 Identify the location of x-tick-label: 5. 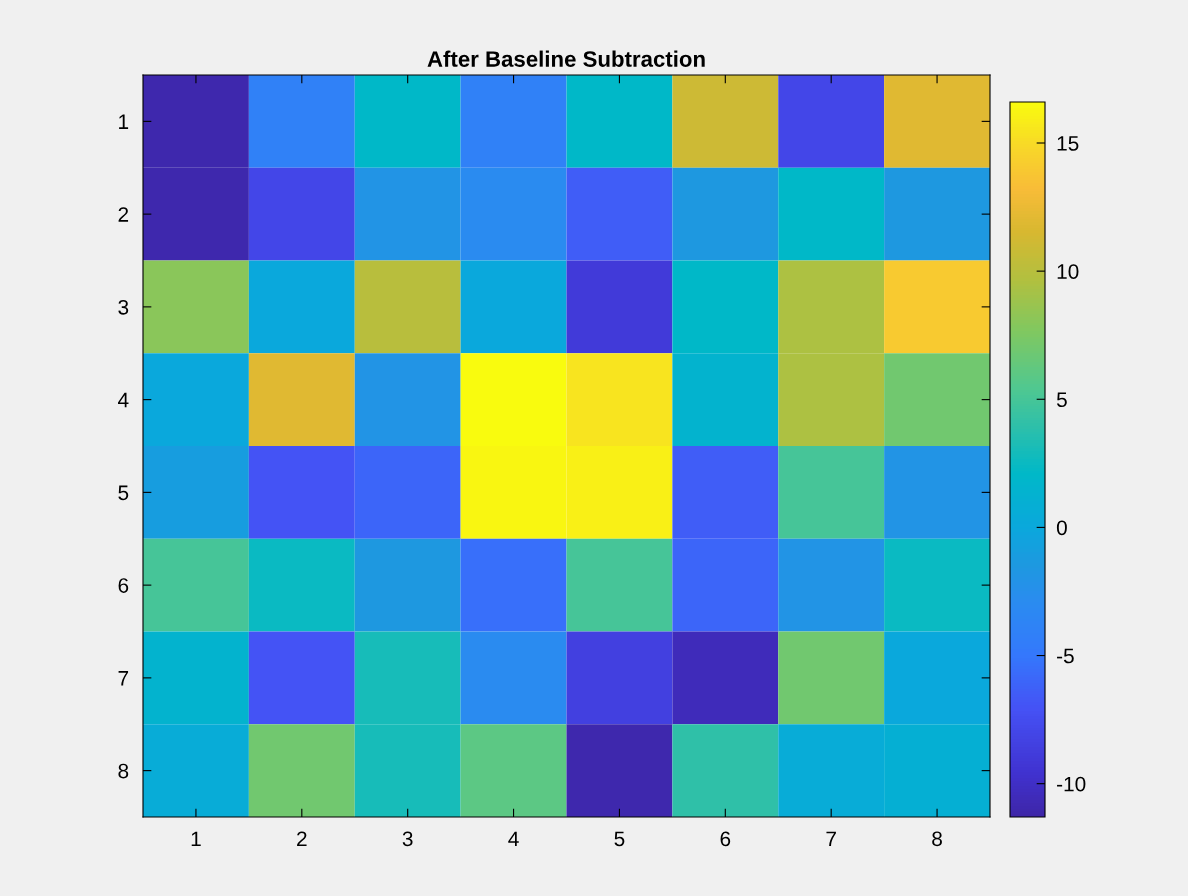
(619, 839).